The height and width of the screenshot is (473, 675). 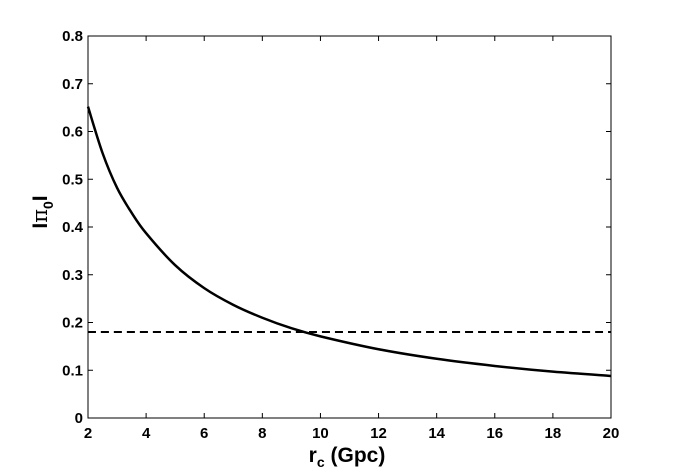 What do you see at coordinates (72, 36) in the screenshot?
I see `y-tick-label: 0.8` at bounding box center [72, 36].